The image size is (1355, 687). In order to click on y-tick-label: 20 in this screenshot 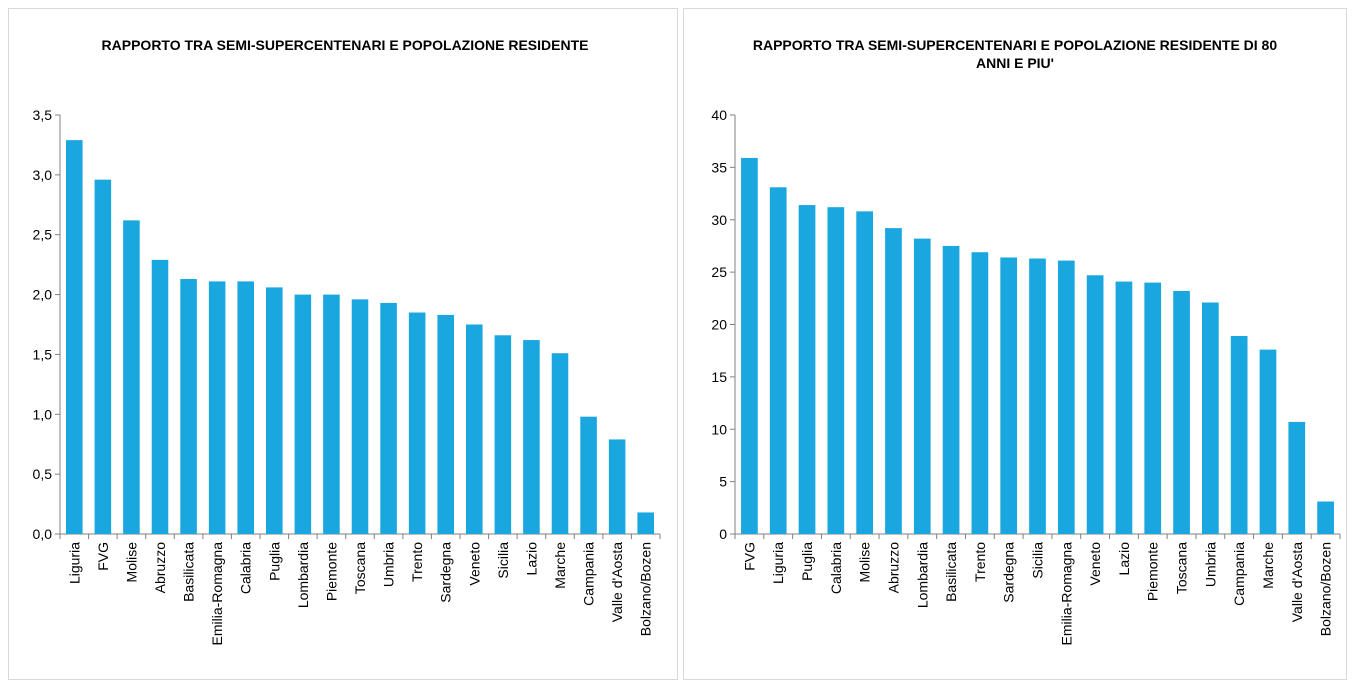, I will do `click(719, 325)`.